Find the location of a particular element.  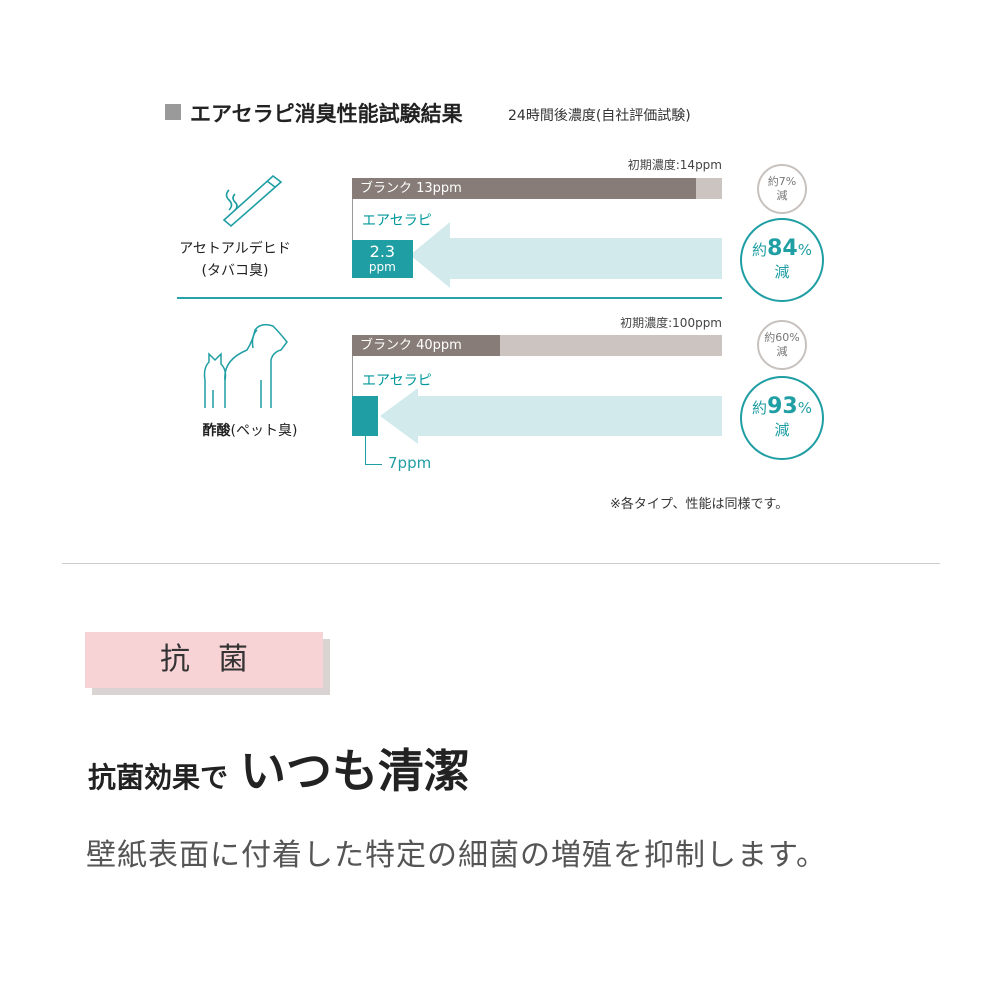

air-bar is located at coordinates (365, 416).